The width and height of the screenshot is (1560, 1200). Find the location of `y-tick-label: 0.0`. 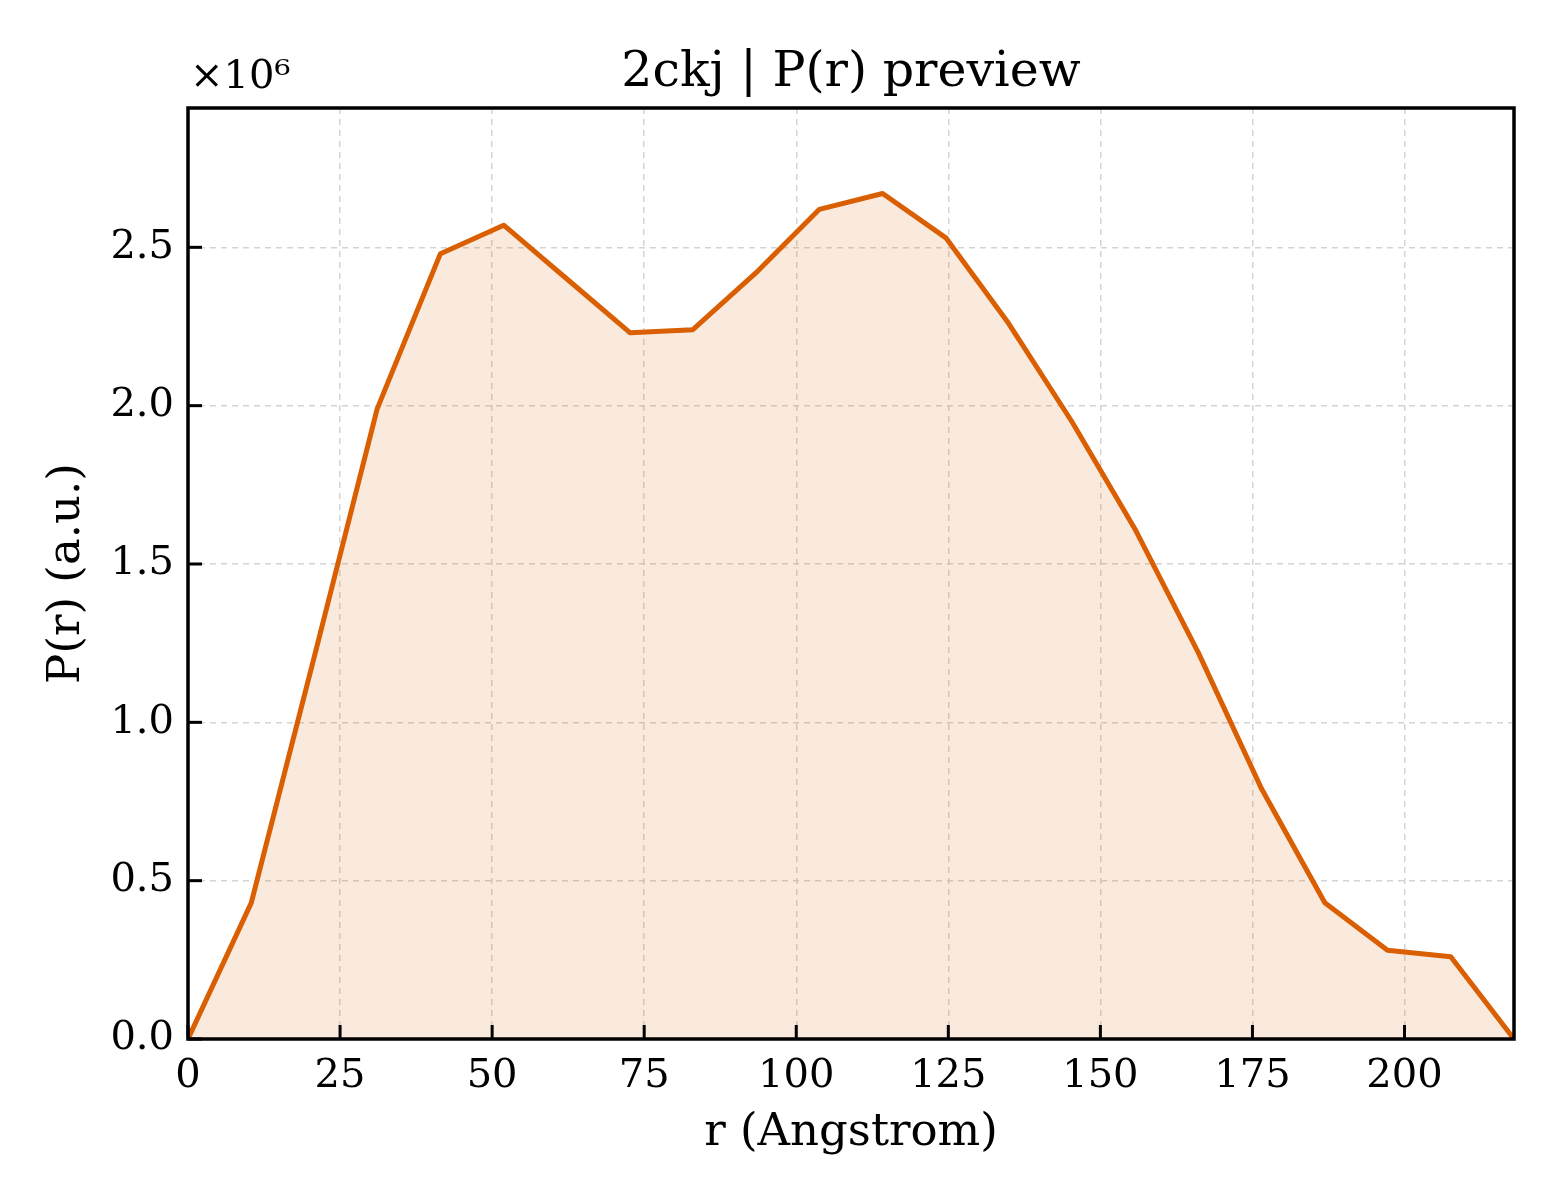

y-tick-label: 0.0 is located at coordinates (142, 1035).